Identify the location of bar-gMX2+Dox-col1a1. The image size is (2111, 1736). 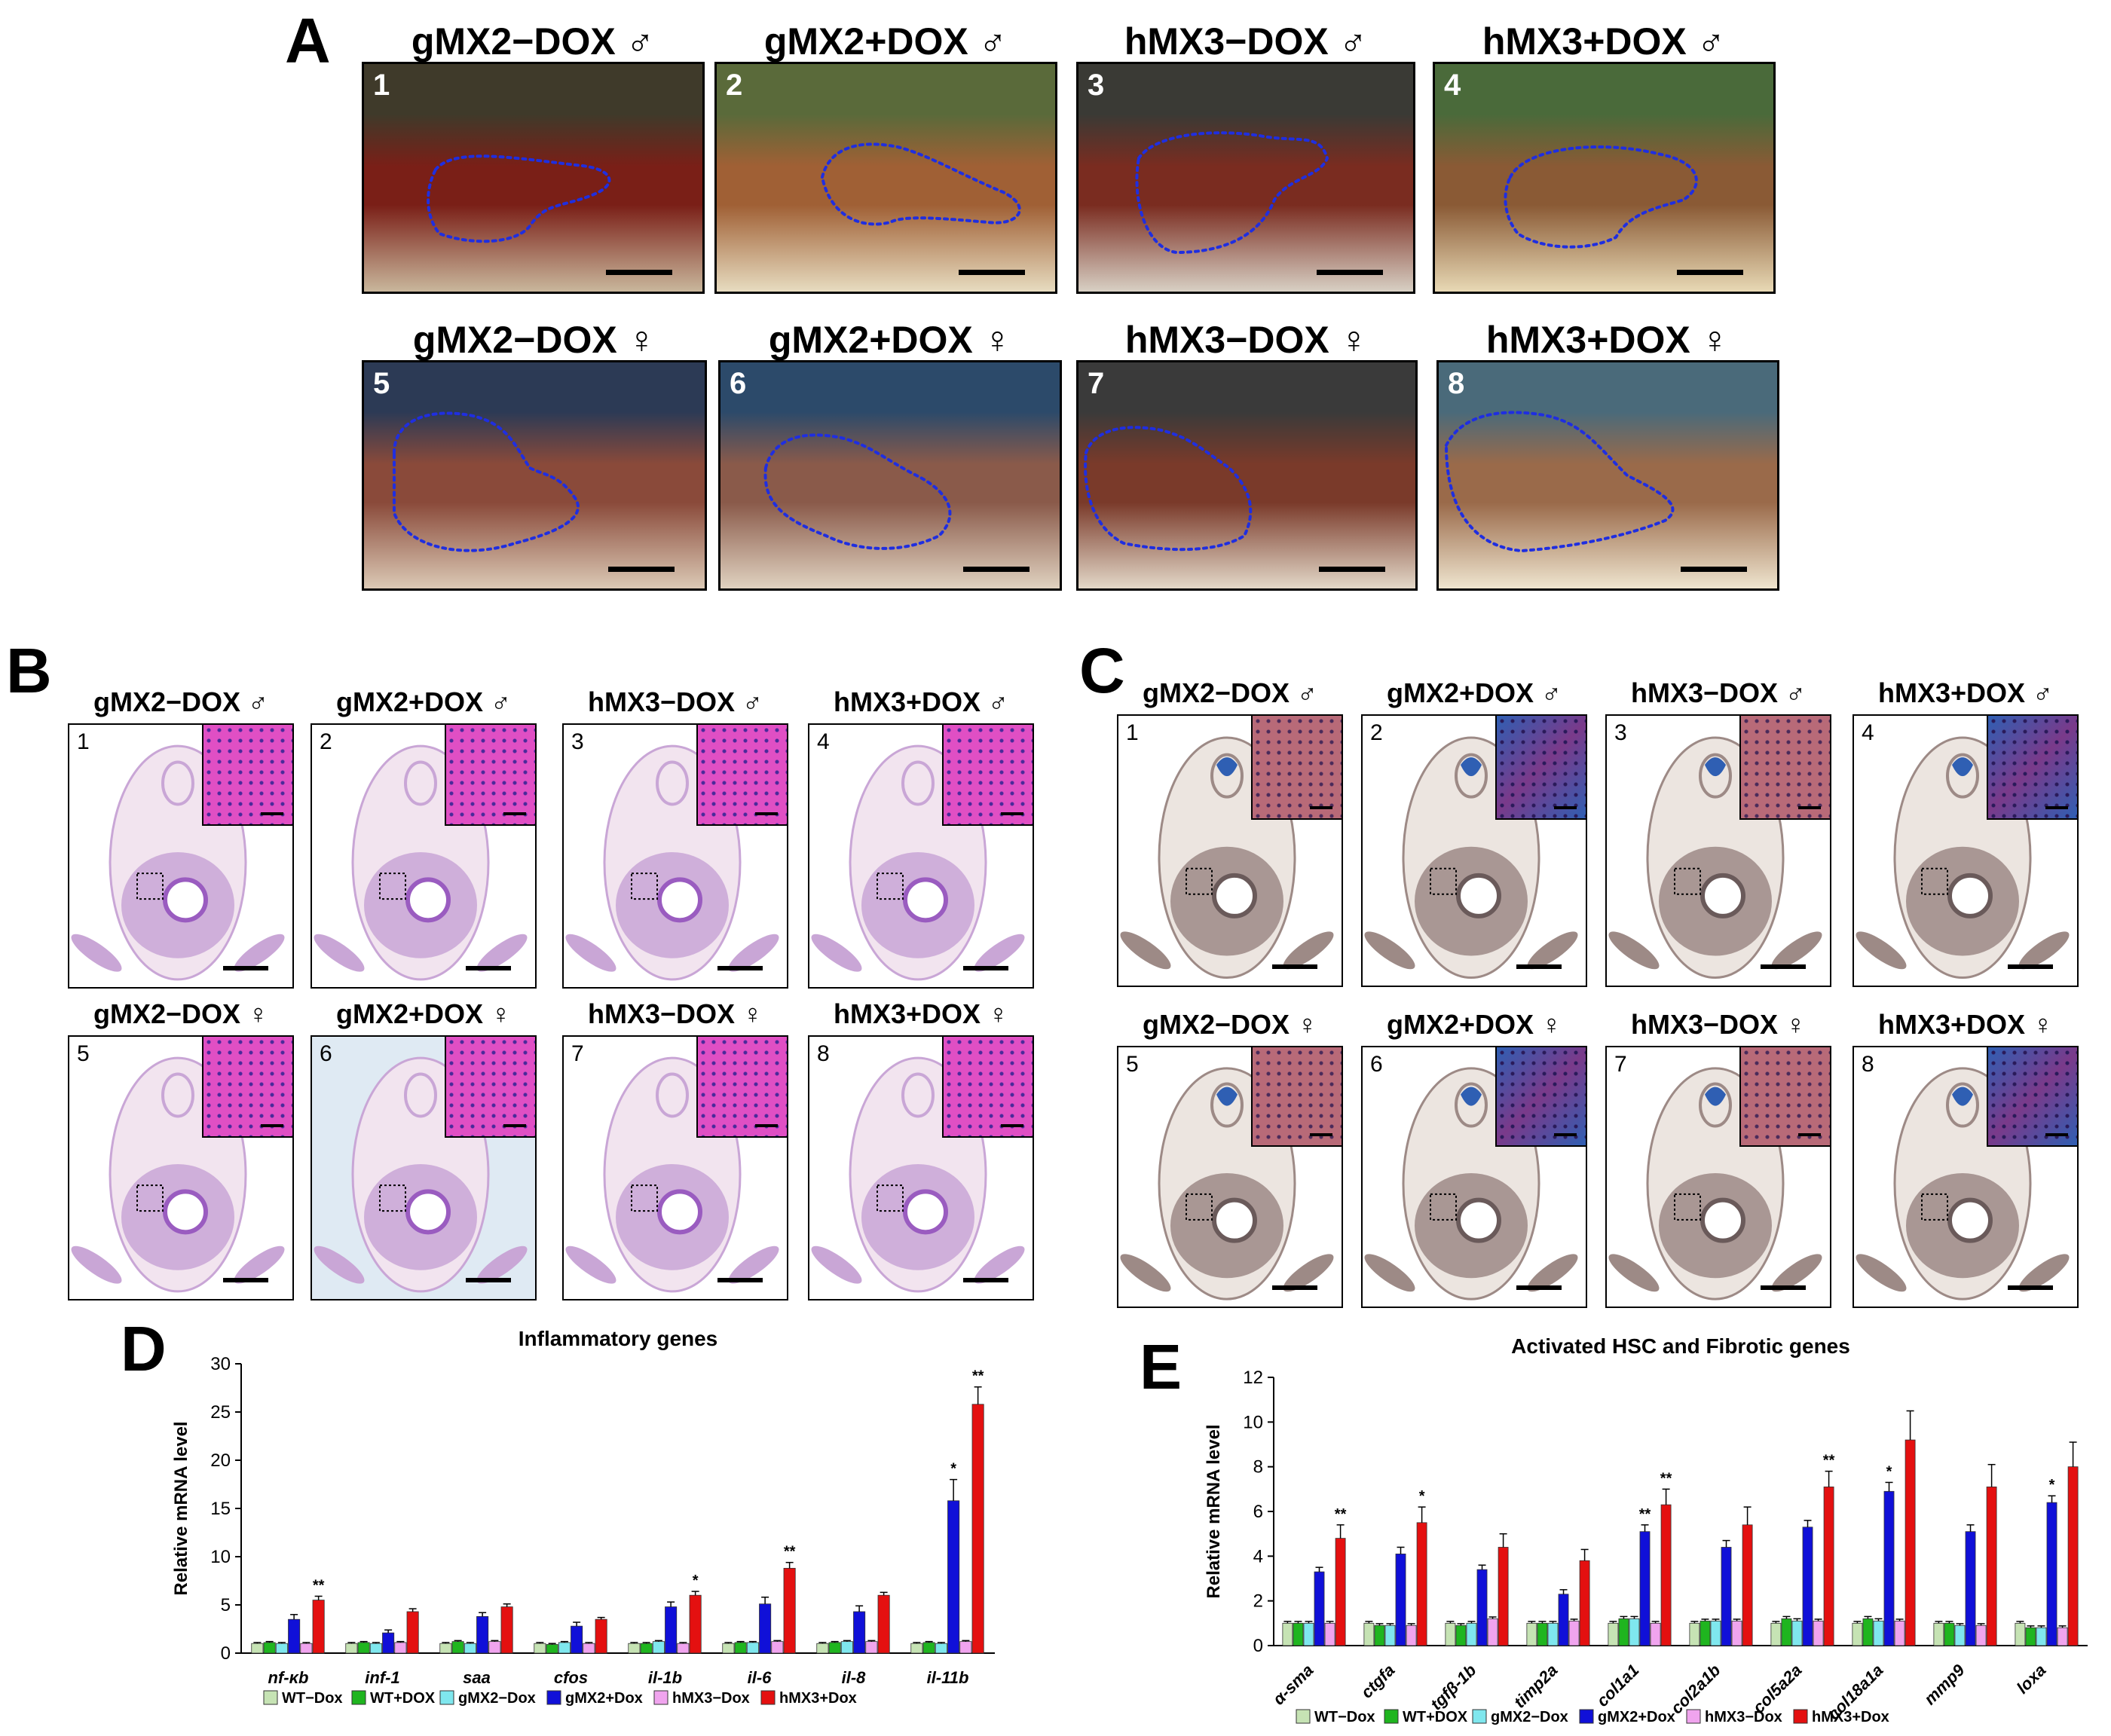
(1645, 1588).